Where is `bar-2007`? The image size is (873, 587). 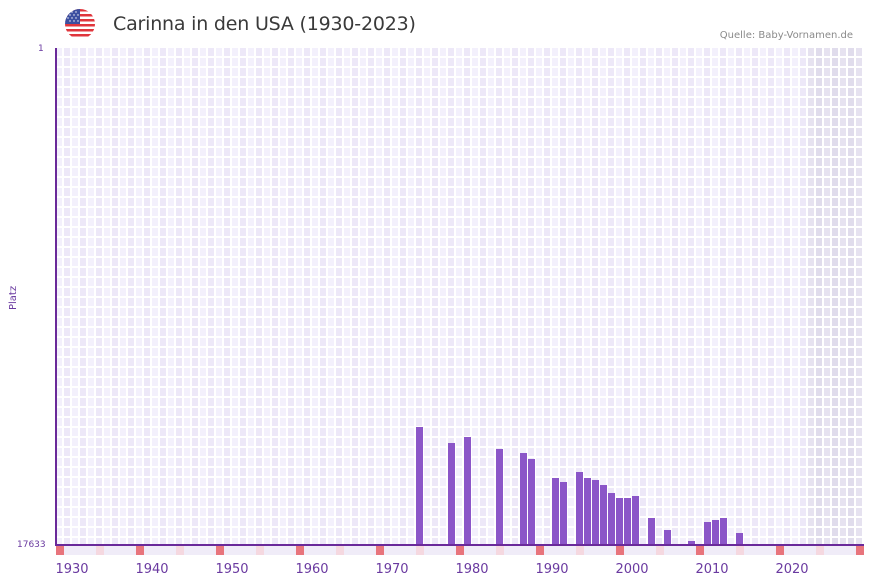
bar-2007 is located at coordinates (691, 542).